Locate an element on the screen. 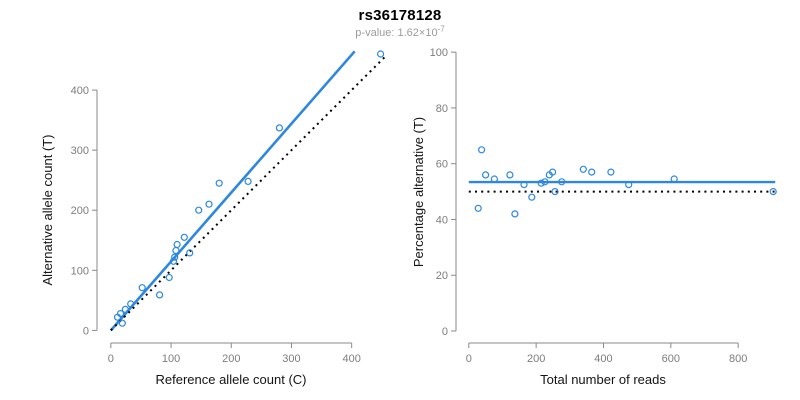  y-tick-label: 20 is located at coordinates (442, 276).